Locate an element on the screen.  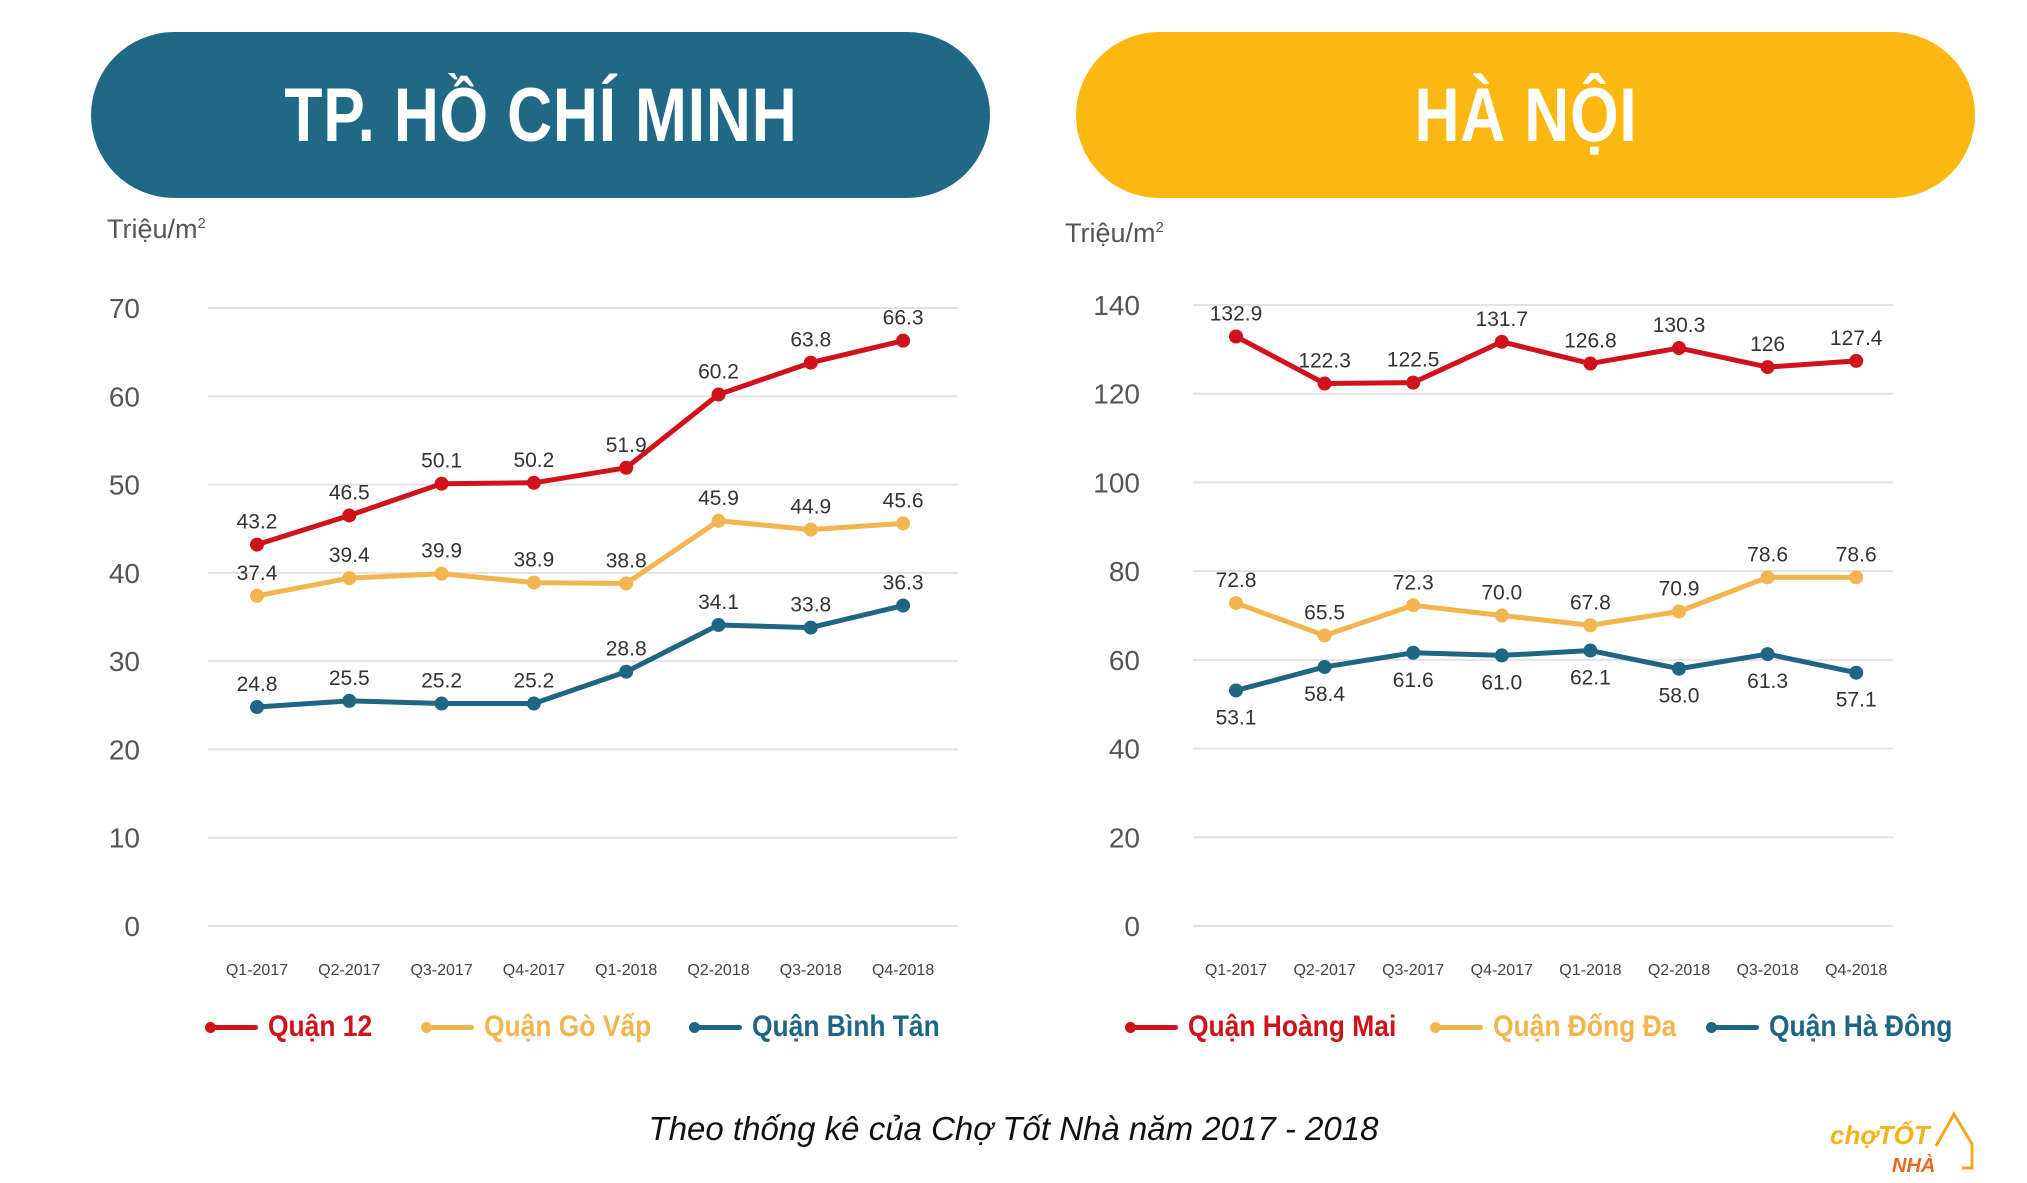
hanoi-data-label: 61.0 is located at coordinates (1501, 682).